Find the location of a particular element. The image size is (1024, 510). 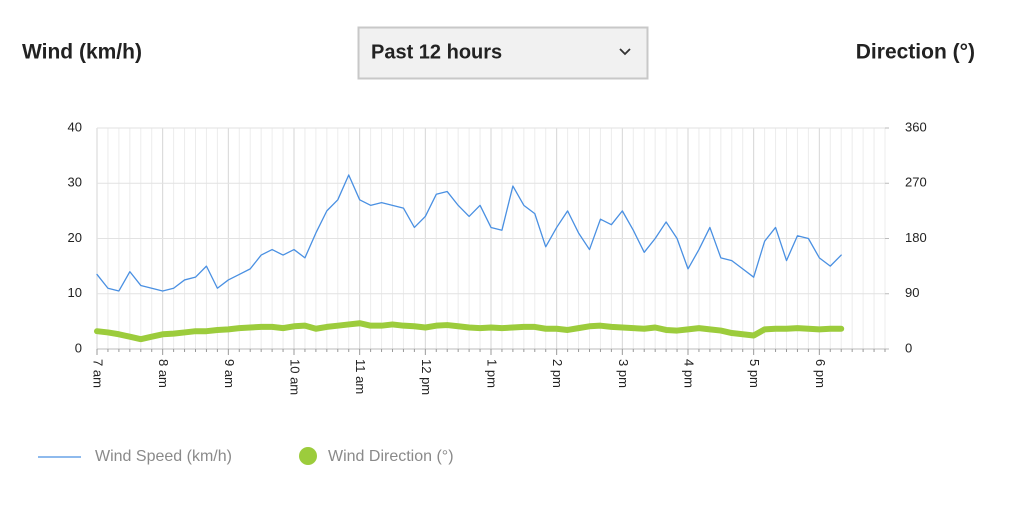

y2-tick-label: 0 is located at coordinates (908, 347).